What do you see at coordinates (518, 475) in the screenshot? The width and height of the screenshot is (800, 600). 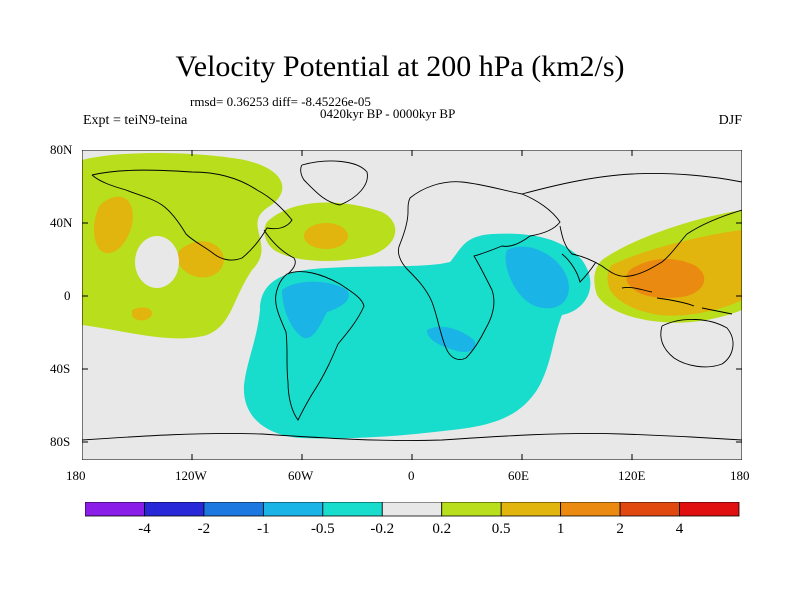 I see `lon-tick-60e: 60E` at bounding box center [518, 475].